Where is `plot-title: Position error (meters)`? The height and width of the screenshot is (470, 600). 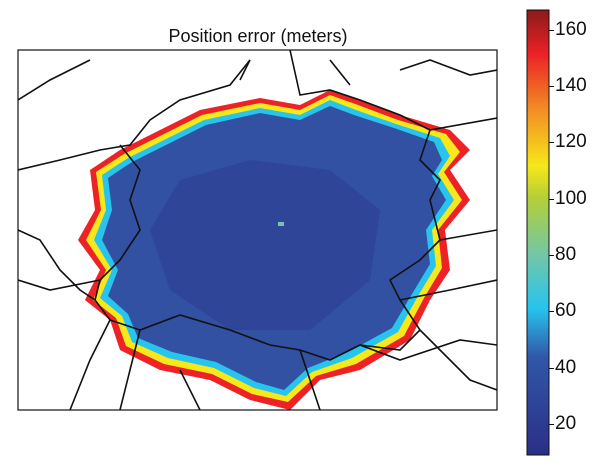 plot-title: Position error (meters) is located at coordinates (258, 36).